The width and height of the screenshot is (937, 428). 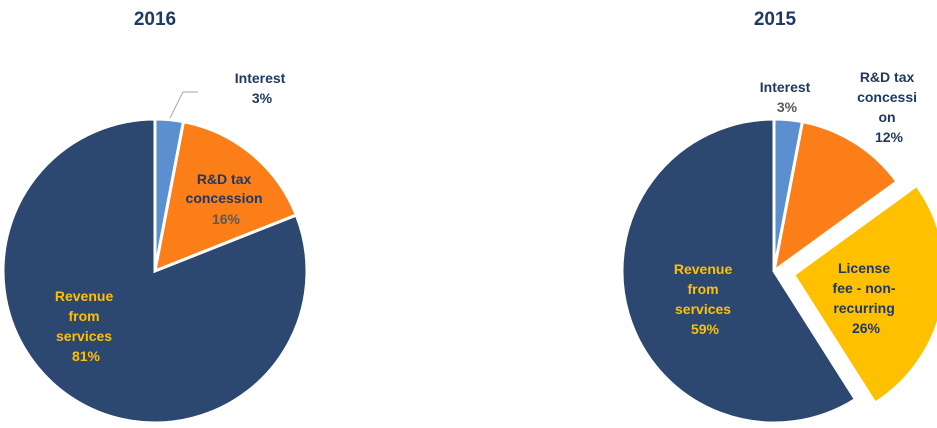 I want to click on slice-label-line: on, so click(x=887, y=117).